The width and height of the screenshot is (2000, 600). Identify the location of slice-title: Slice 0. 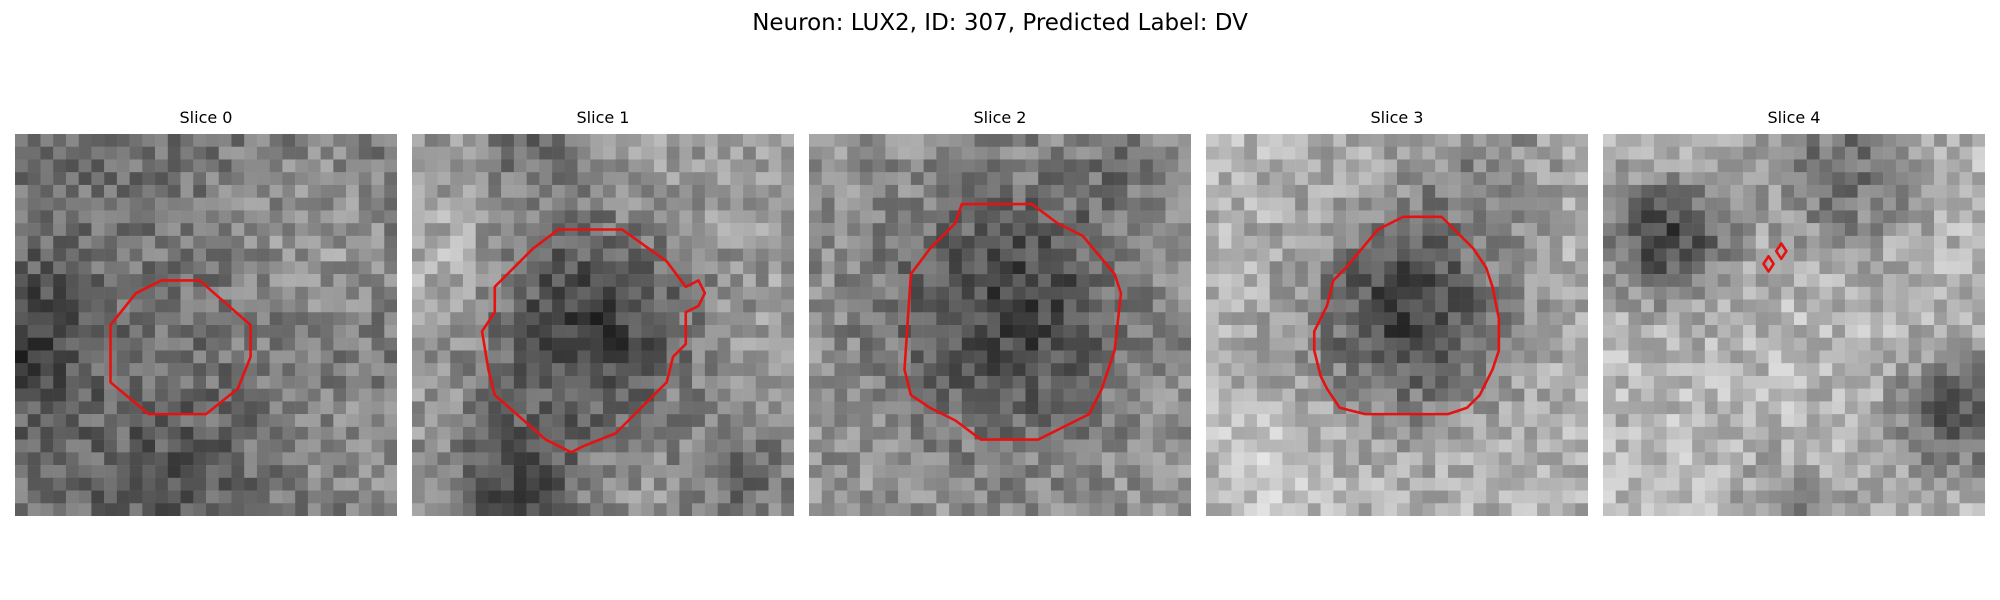
(206, 117).